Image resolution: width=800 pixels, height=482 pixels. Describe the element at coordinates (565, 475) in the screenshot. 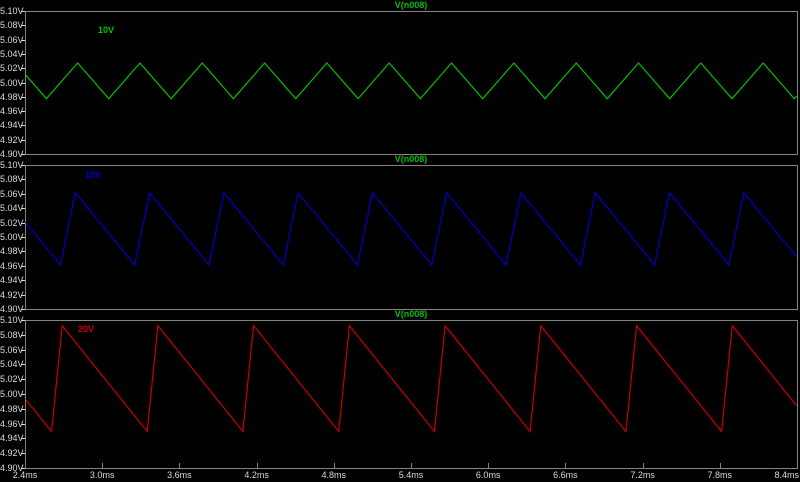

I see `x-tick-label: 6.6ms` at that location.